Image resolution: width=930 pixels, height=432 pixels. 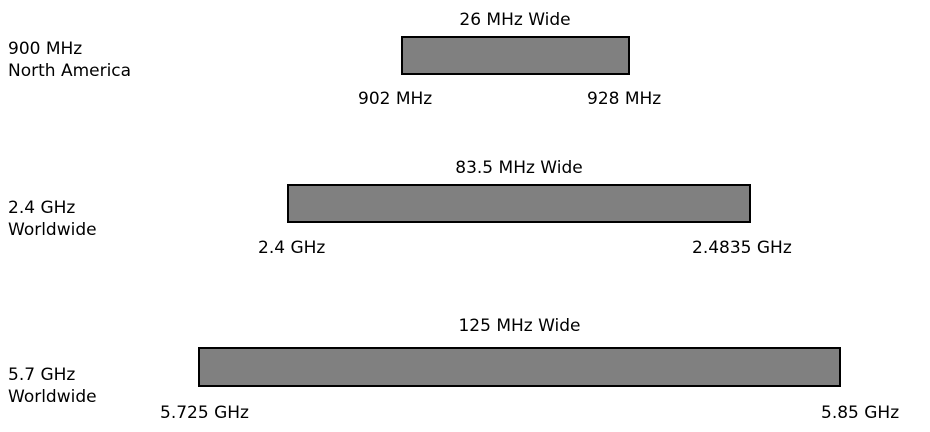 What do you see at coordinates (519, 326) in the screenshot?
I see `band-5-7ghz-width-label: 125 MHz Wide` at bounding box center [519, 326].